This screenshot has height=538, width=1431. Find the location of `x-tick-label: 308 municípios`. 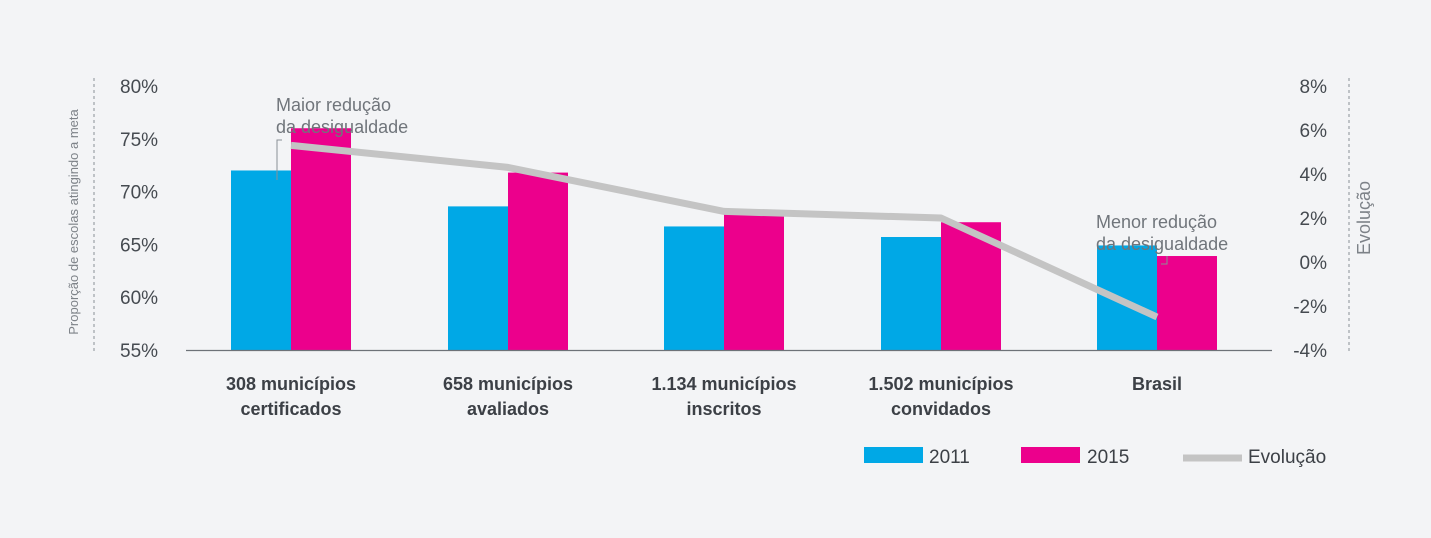

x-tick-label: 308 municípios is located at coordinates (291, 384).